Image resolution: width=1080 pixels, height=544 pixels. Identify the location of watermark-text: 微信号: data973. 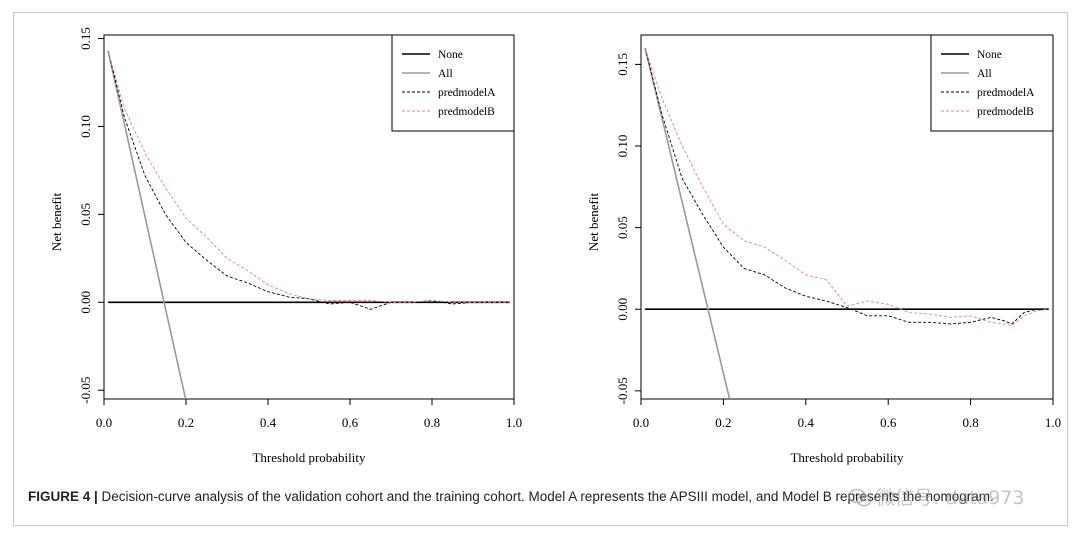
(950, 498).